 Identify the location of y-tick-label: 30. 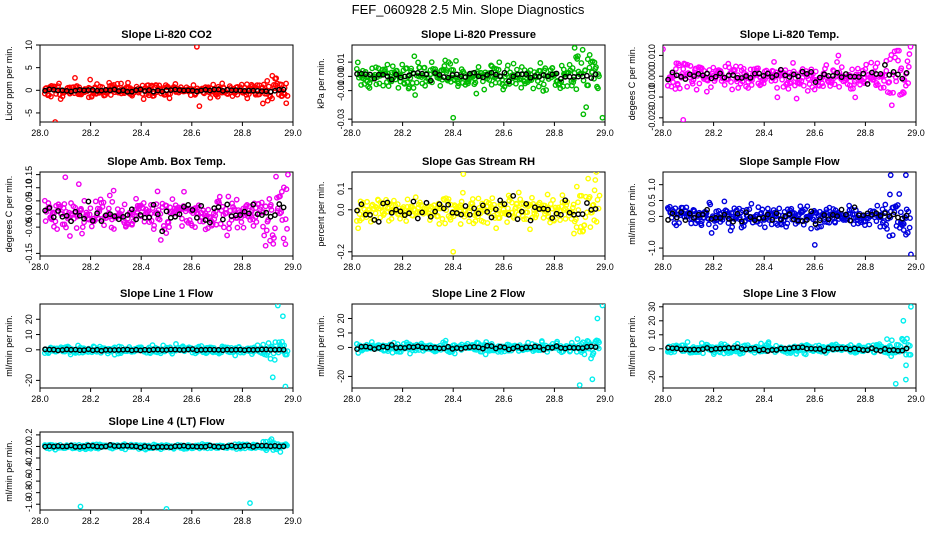
(652, 307).